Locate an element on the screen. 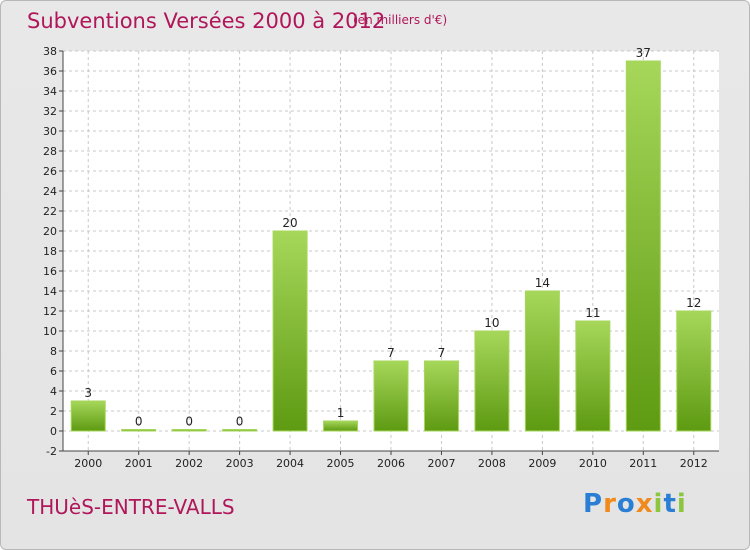 The width and height of the screenshot is (750, 550). data-label: 10 is located at coordinates (491, 323).